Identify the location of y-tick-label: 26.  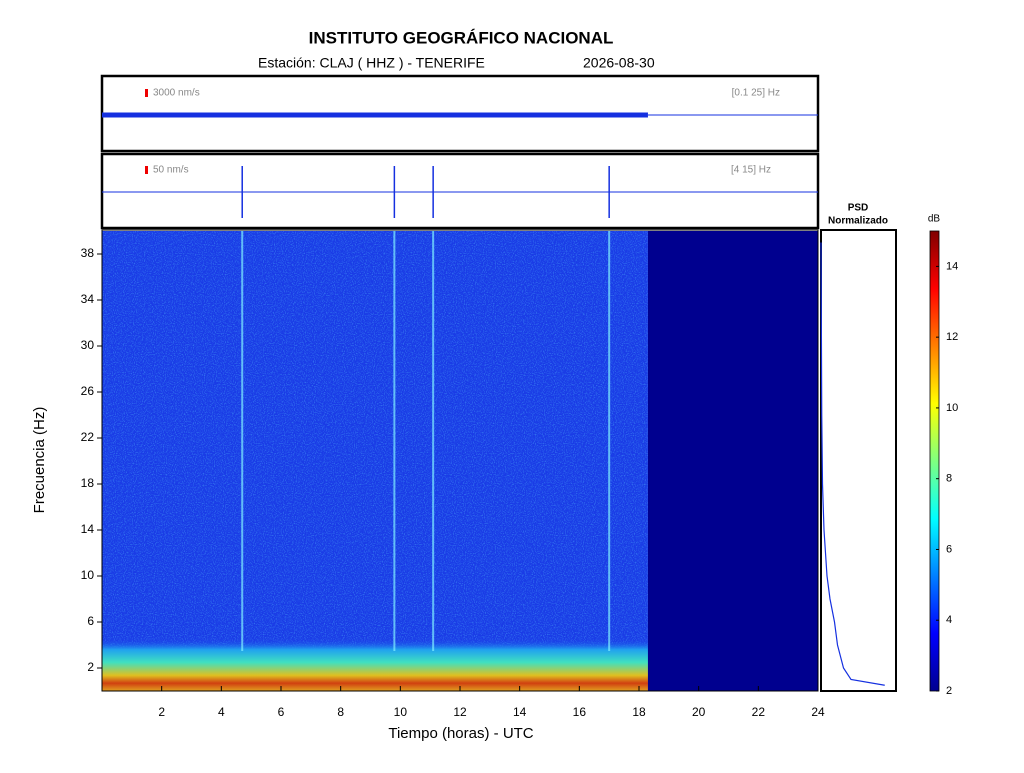
(88, 391).